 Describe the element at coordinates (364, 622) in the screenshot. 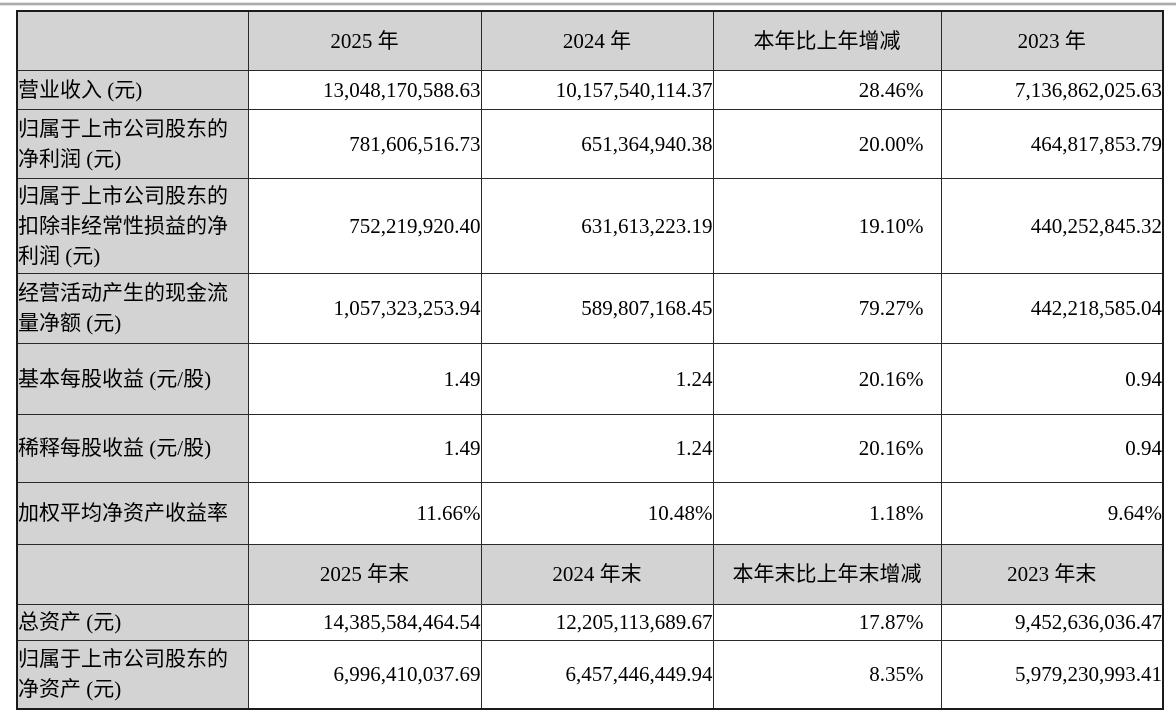

I see `value-cell: 14,385,584,464.54` at that location.